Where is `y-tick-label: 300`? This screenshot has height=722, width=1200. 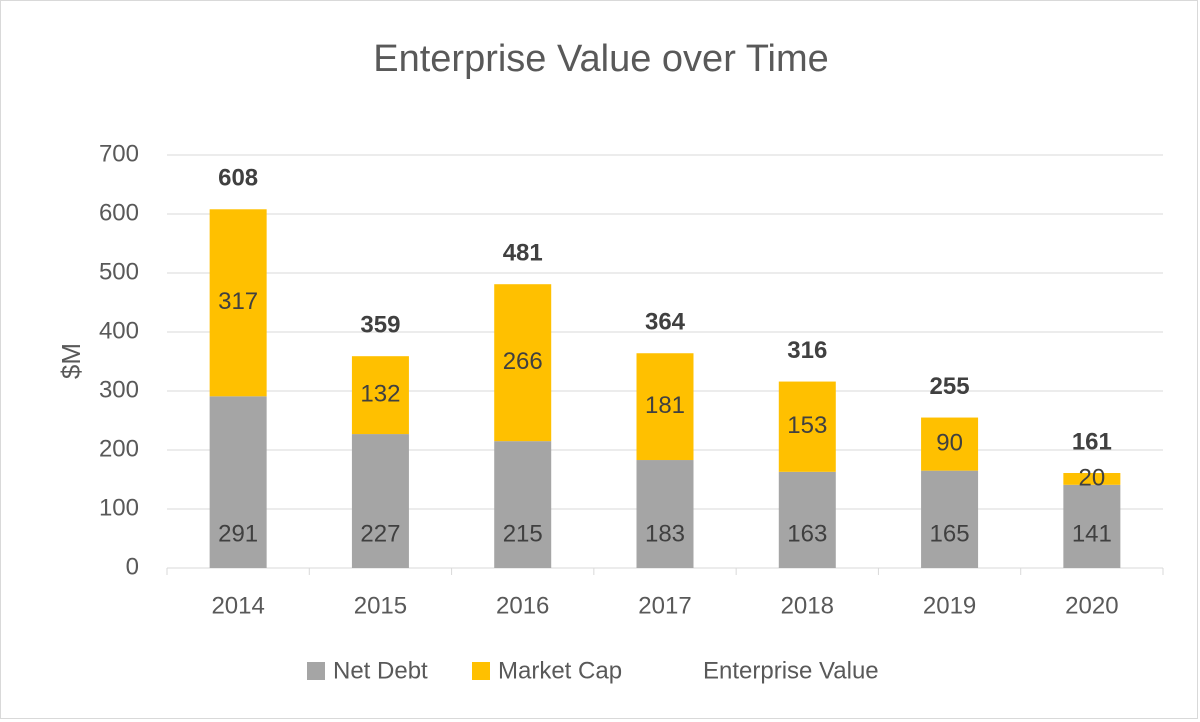
y-tick-label: 300 is located at coordinates (119, 389).